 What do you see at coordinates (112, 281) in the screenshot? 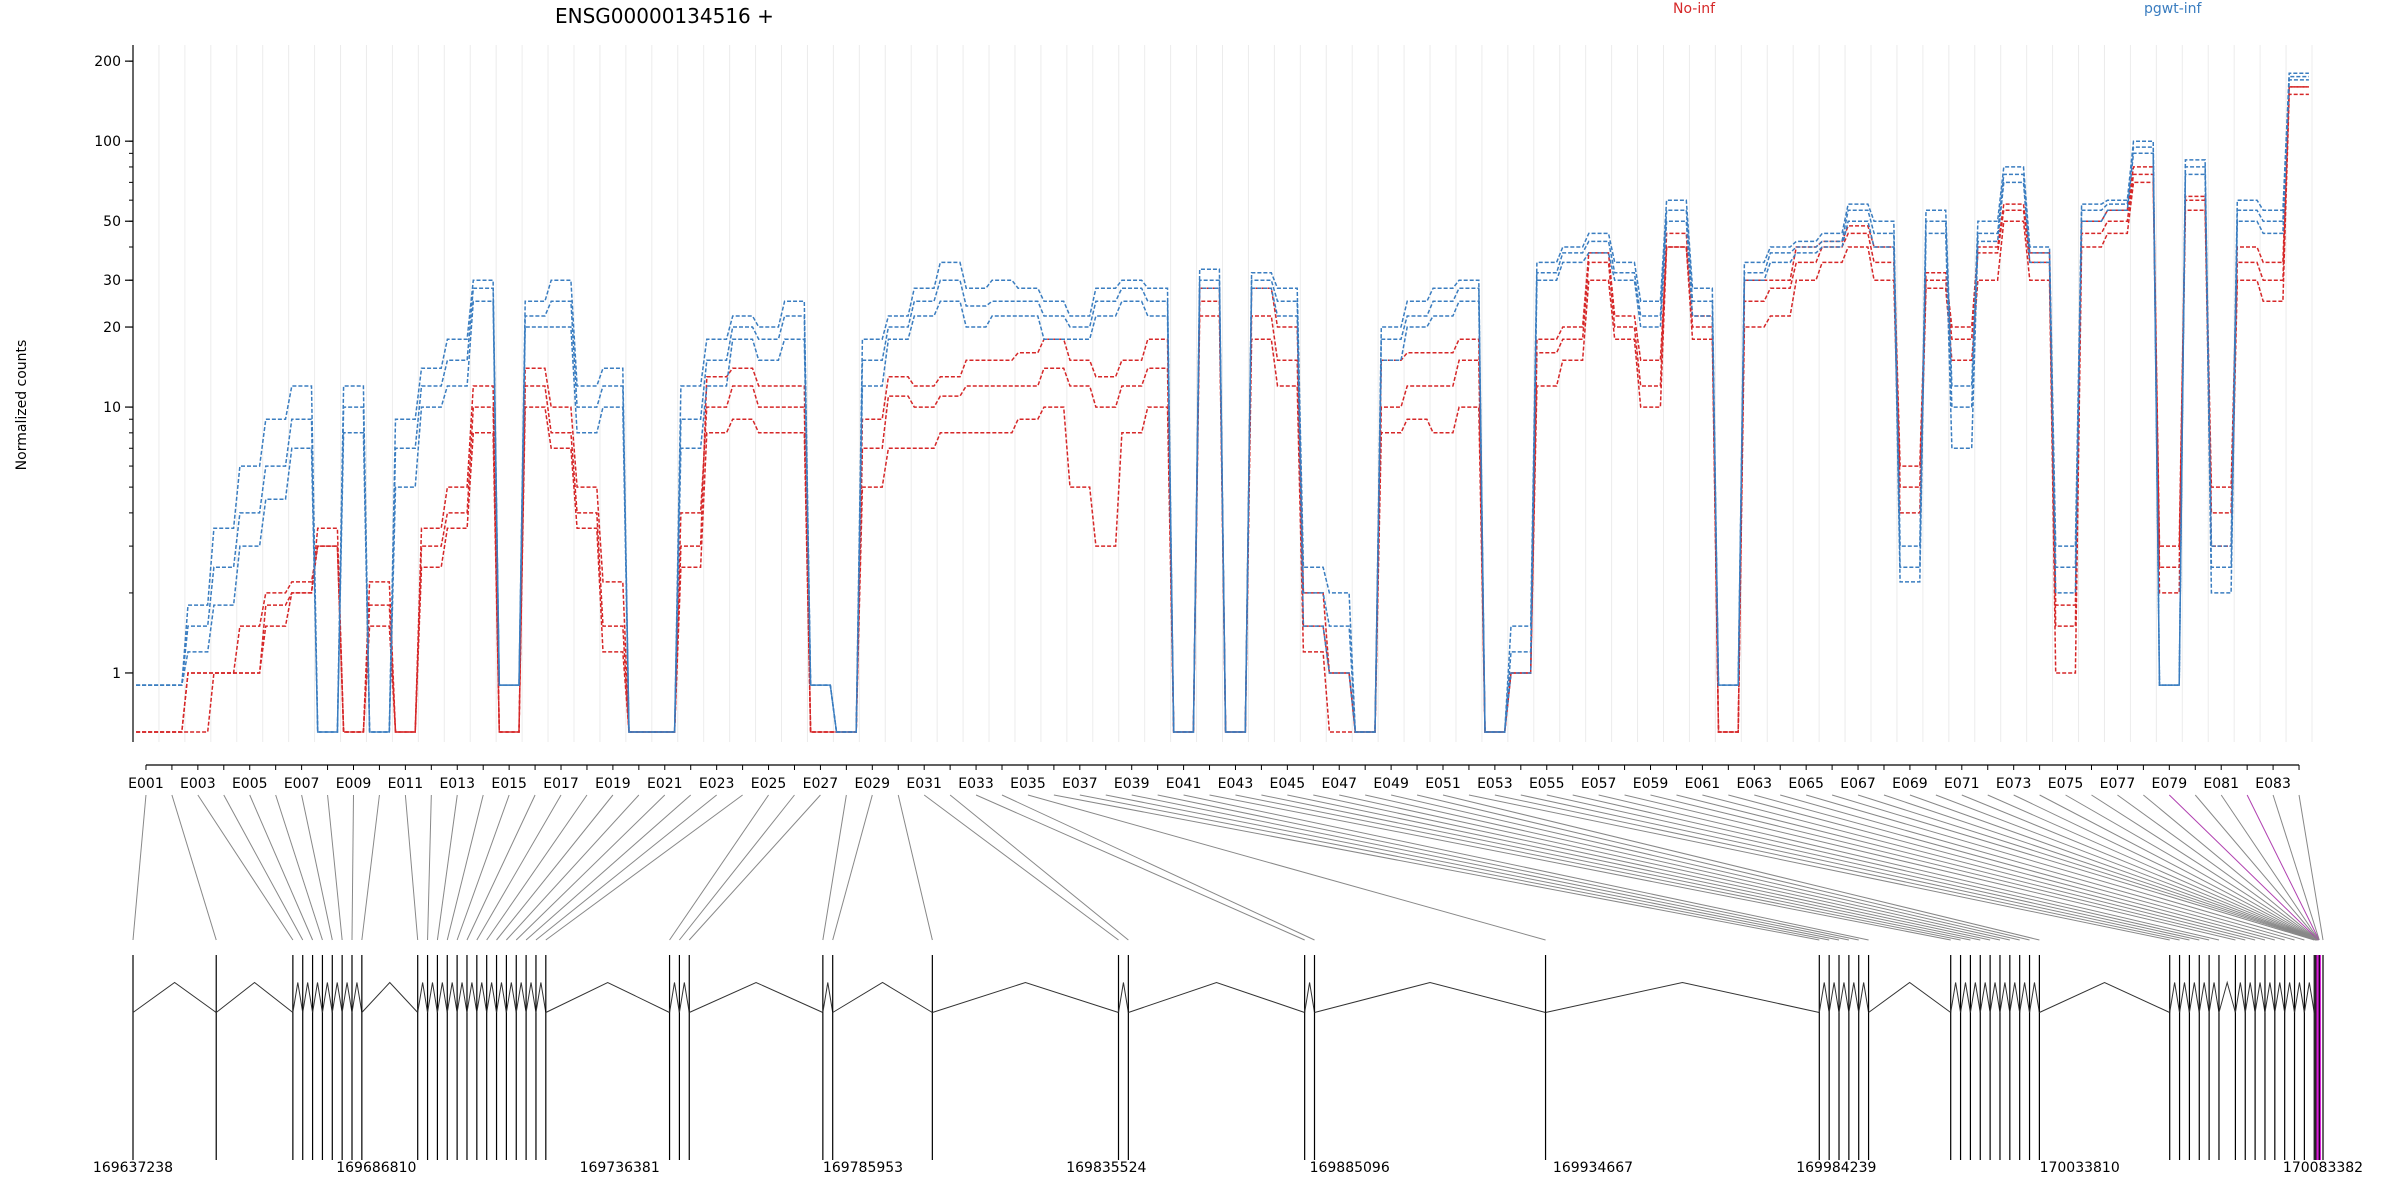
I see `y-tick-label: 30` at bounding box center [112, 281].